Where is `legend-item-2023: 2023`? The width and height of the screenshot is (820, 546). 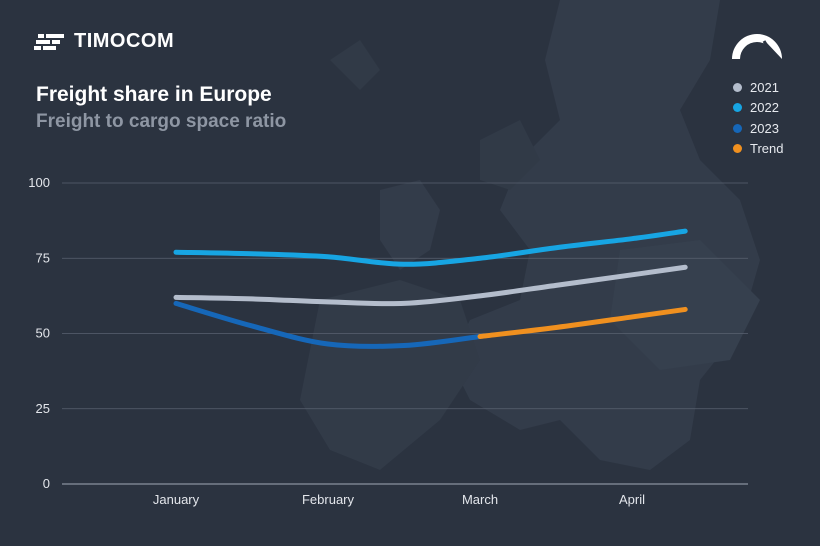
legend-item-2023: 2023 is located at coordinates (758, 128).